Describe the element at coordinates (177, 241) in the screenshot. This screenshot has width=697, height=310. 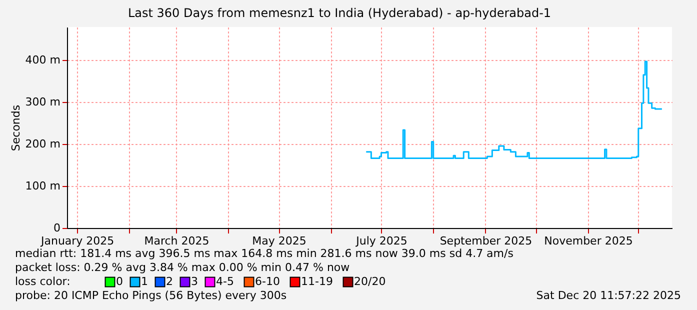
I see `x-tick-label: March 2025` at that location.